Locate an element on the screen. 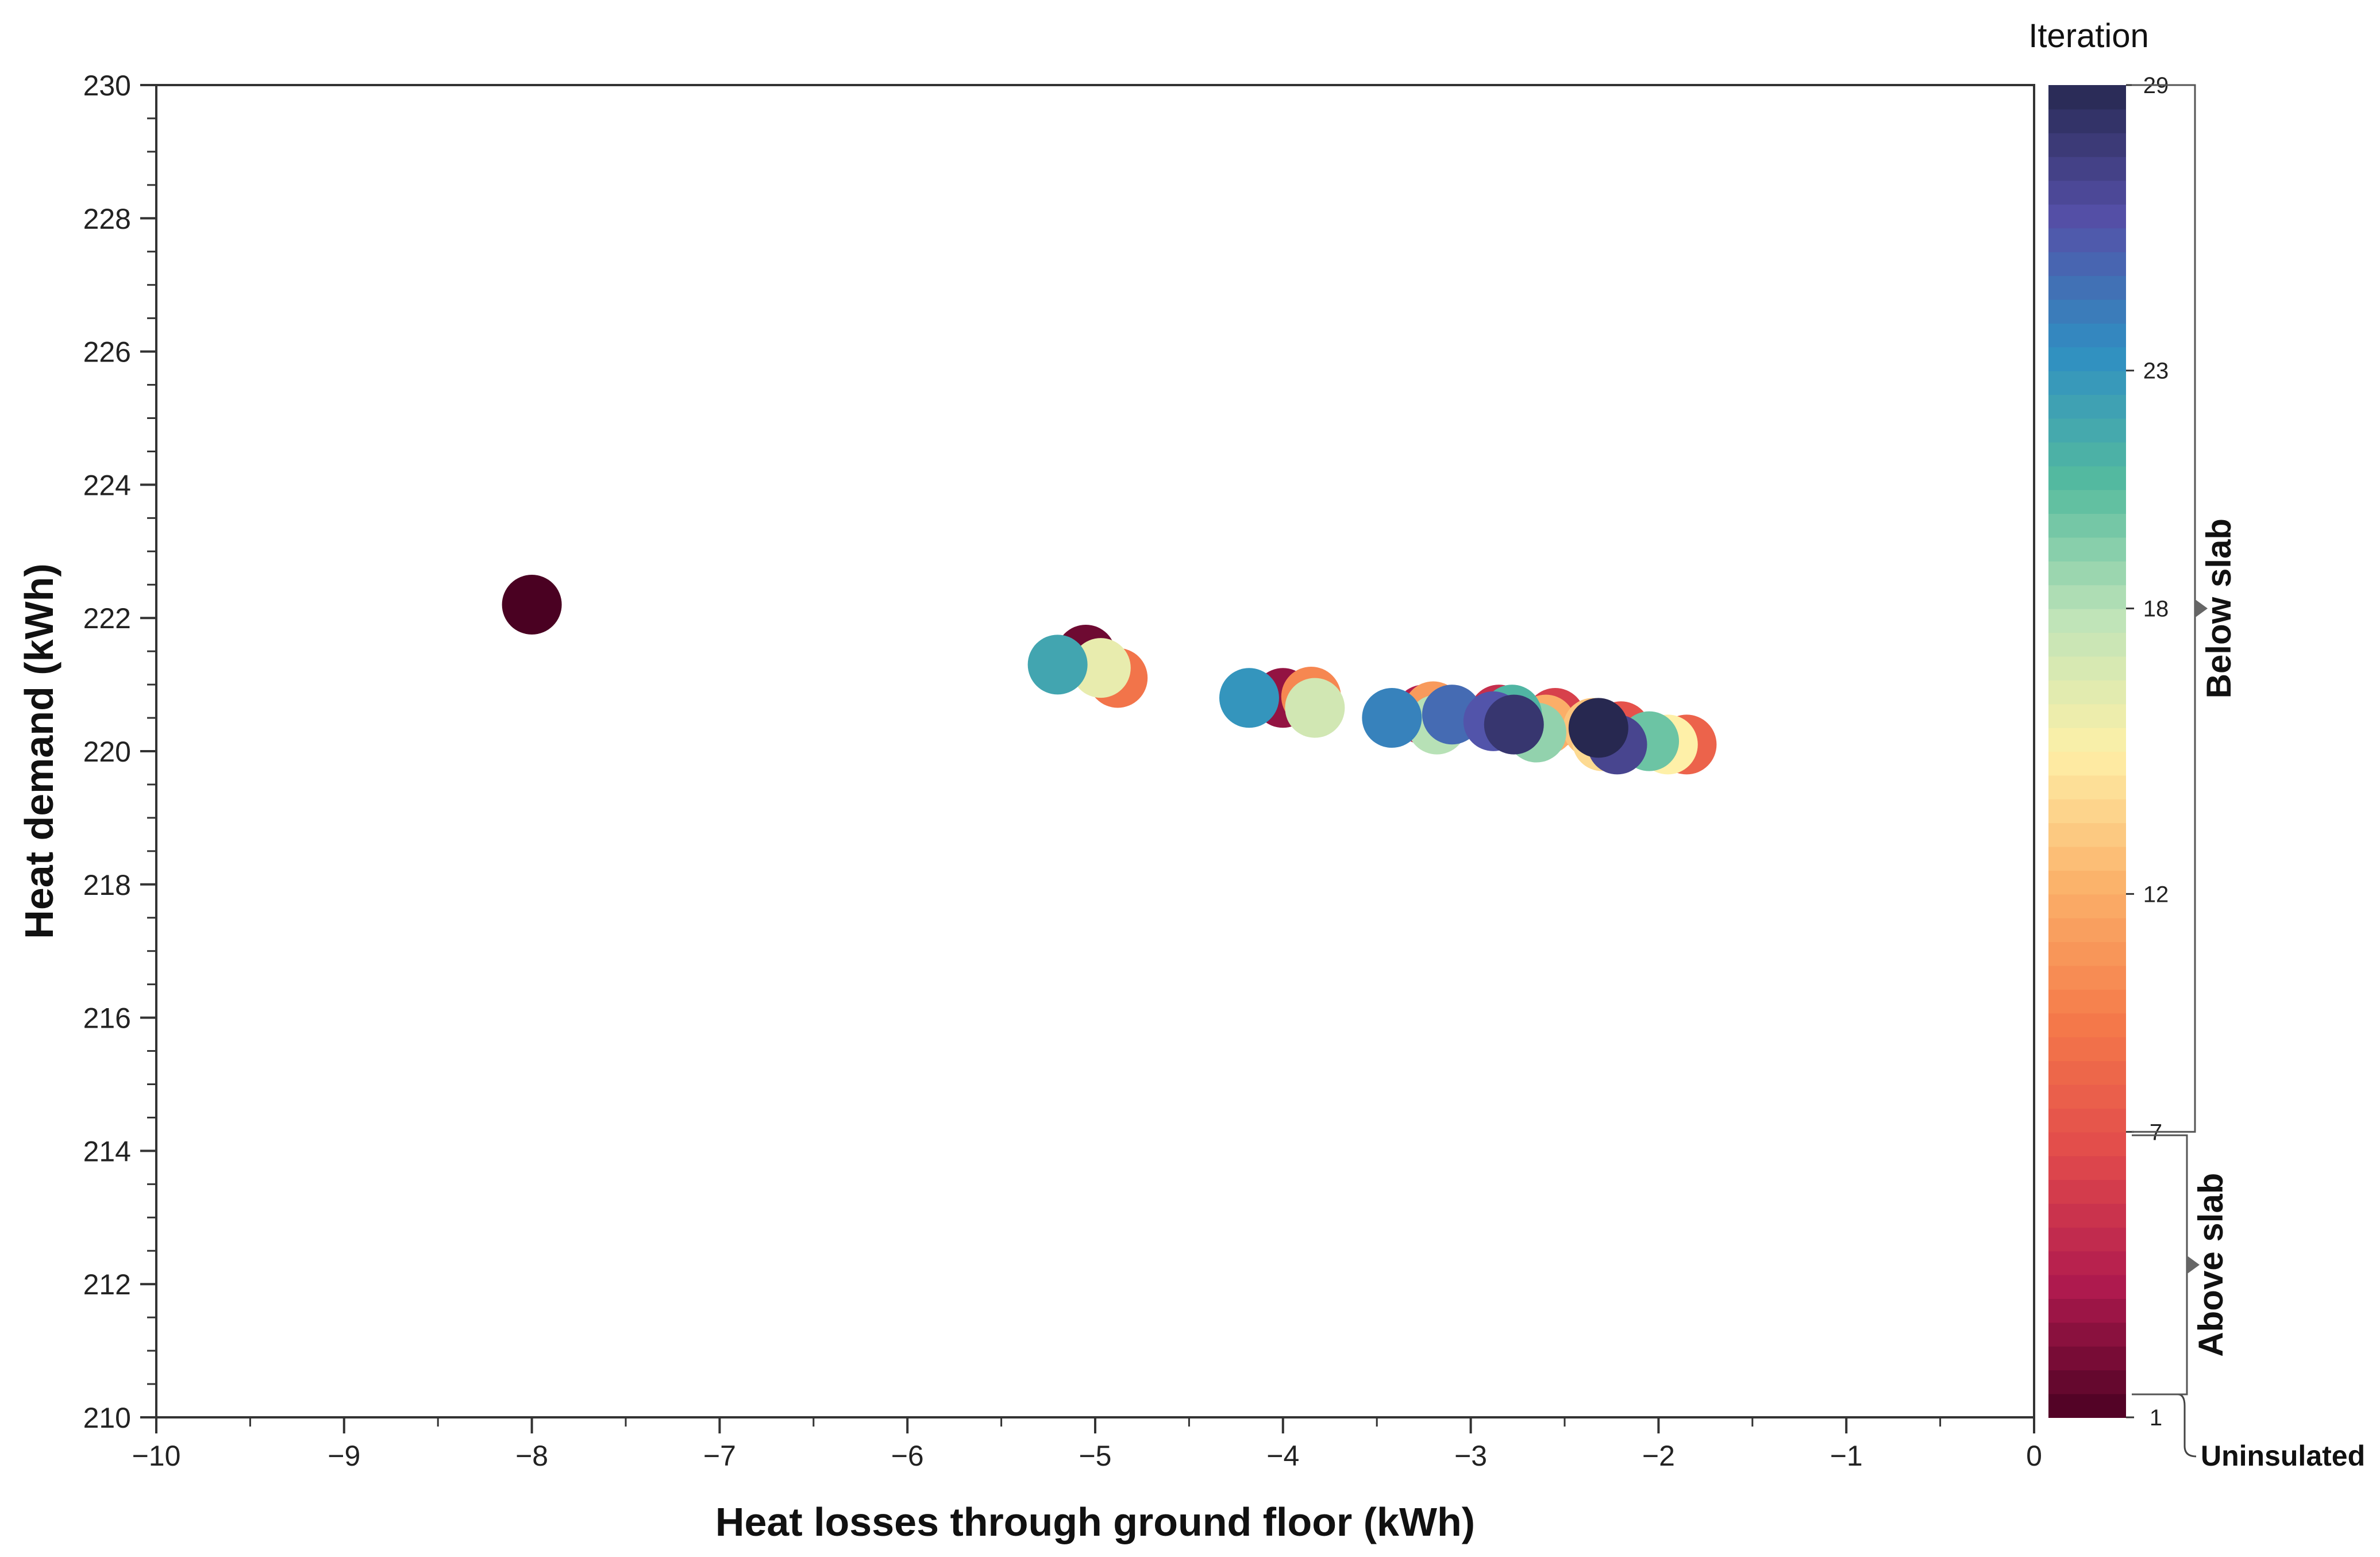 This screenshot has width=2380, height=1557. x-tick-label: −2 is located at coordinates (1658, 1456).